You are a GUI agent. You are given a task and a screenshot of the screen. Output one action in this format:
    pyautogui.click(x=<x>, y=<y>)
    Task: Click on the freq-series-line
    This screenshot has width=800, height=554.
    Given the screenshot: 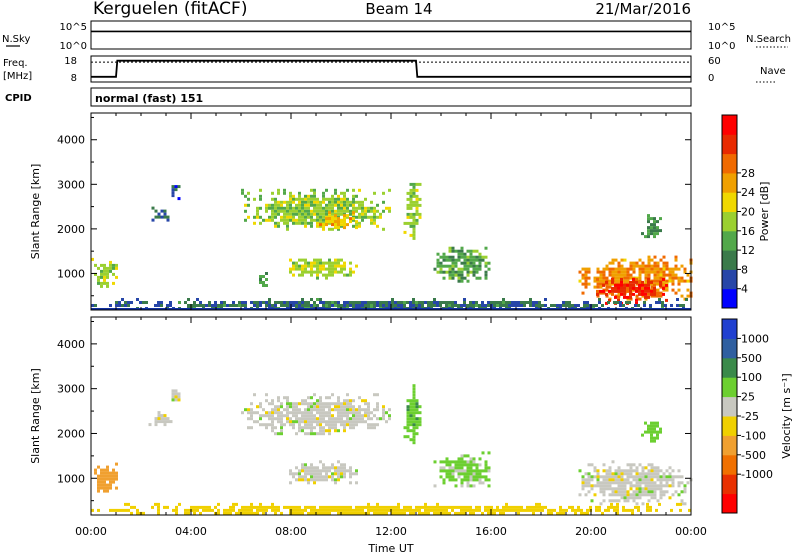 What is the action you would take?
    pyautogui.click(x=391, y=68)
    